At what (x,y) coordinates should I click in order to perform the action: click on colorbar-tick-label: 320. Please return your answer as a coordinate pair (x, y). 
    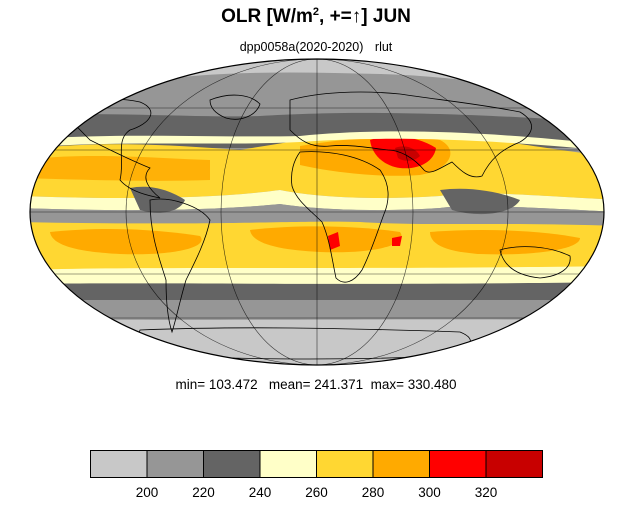
    Looking at the image, I should click on (486, 492).